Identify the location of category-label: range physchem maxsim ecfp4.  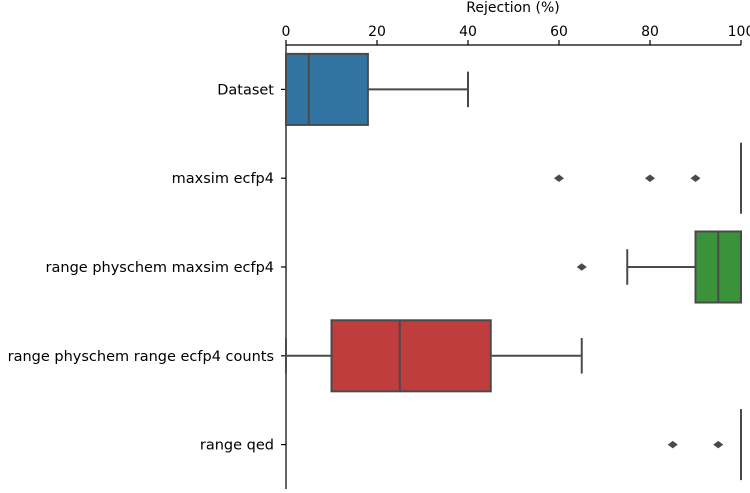
(160, 268).